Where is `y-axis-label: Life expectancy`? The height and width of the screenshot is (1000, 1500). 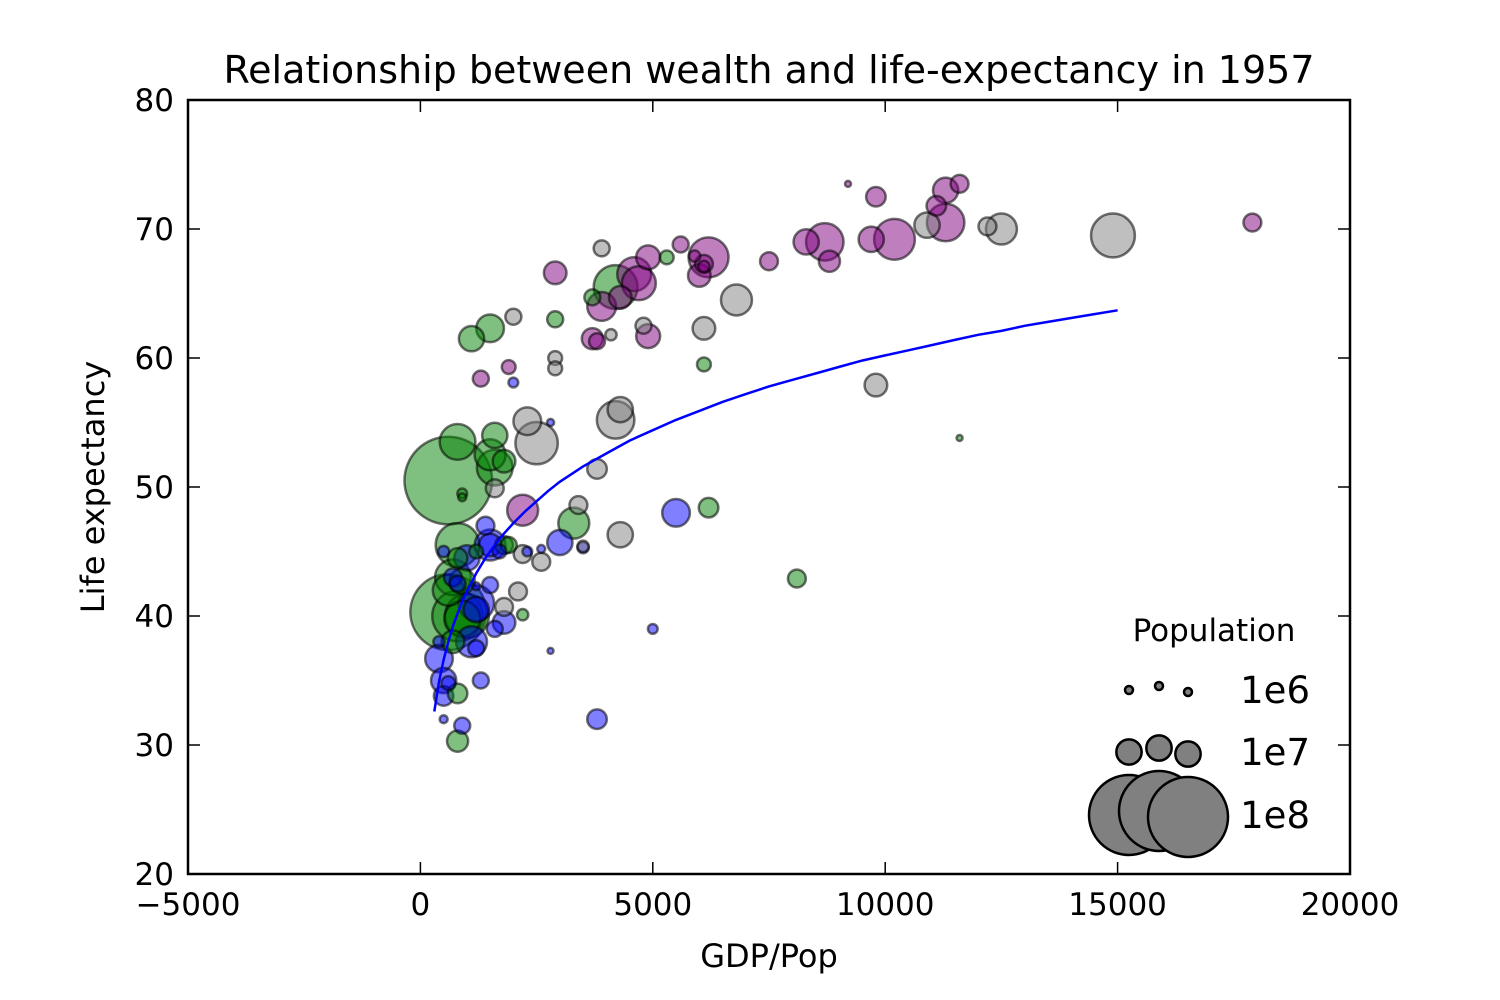 y-axis-label: Life expectancy is located at coordinates (93, 487).